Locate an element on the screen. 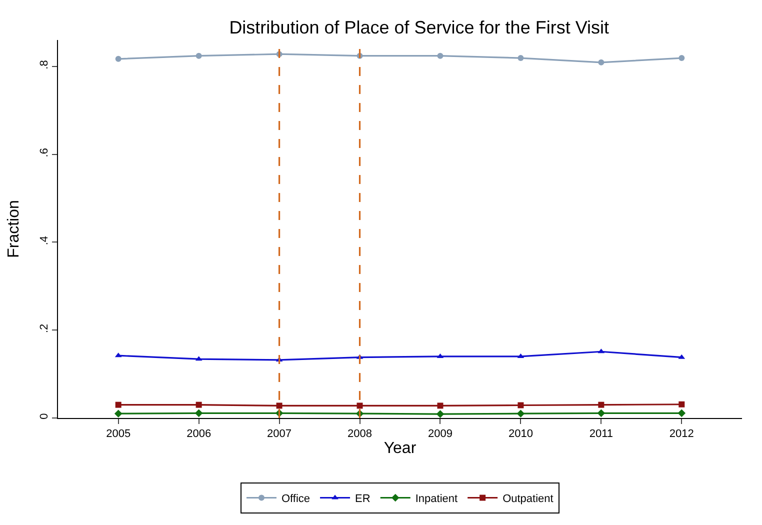 This screenshot has width=762, height=525. y-tick-label: .8 is located at coordinates (44, 65).